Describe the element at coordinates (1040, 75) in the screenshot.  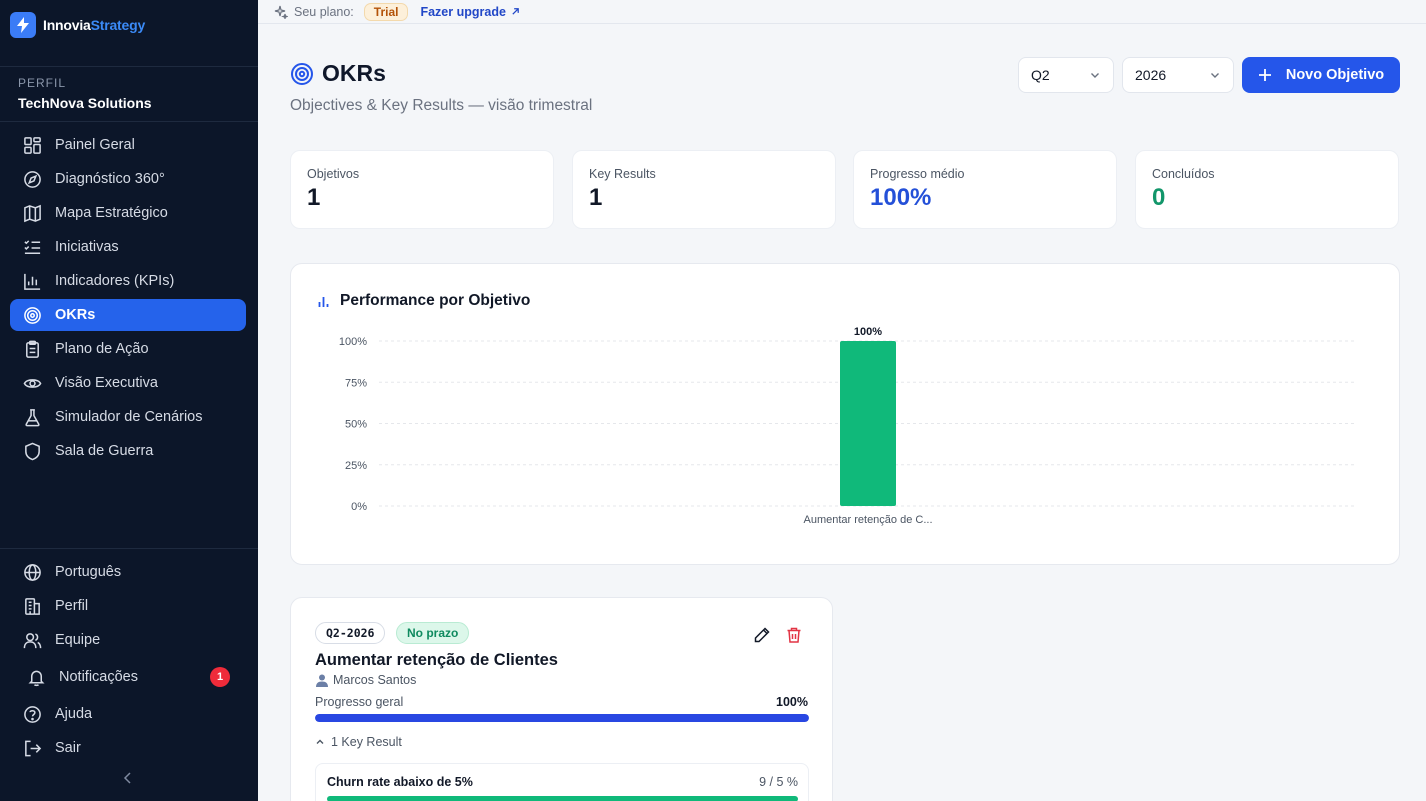
I see `quarter-value: Q2` at that location.